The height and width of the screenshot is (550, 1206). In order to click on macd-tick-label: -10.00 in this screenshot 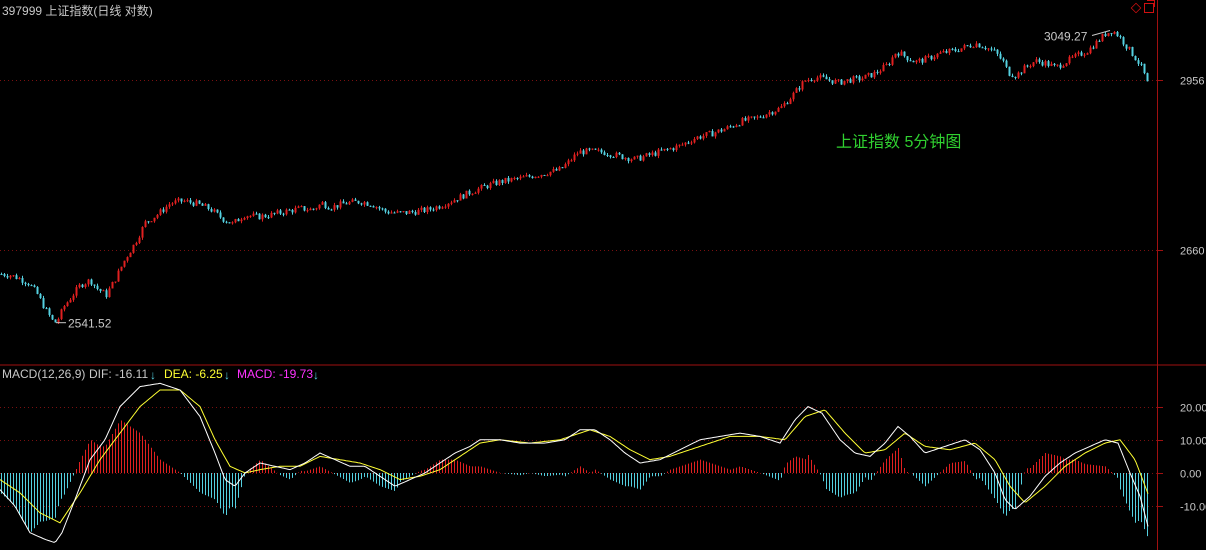, I will do `click(1193, 508)`.